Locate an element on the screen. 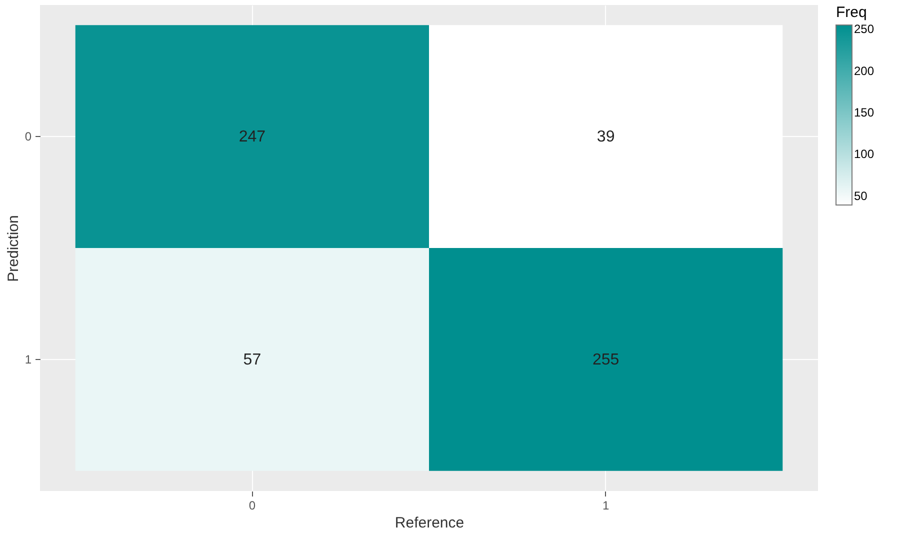  color-bar-label: 250 is located at coordinates (864, 29).